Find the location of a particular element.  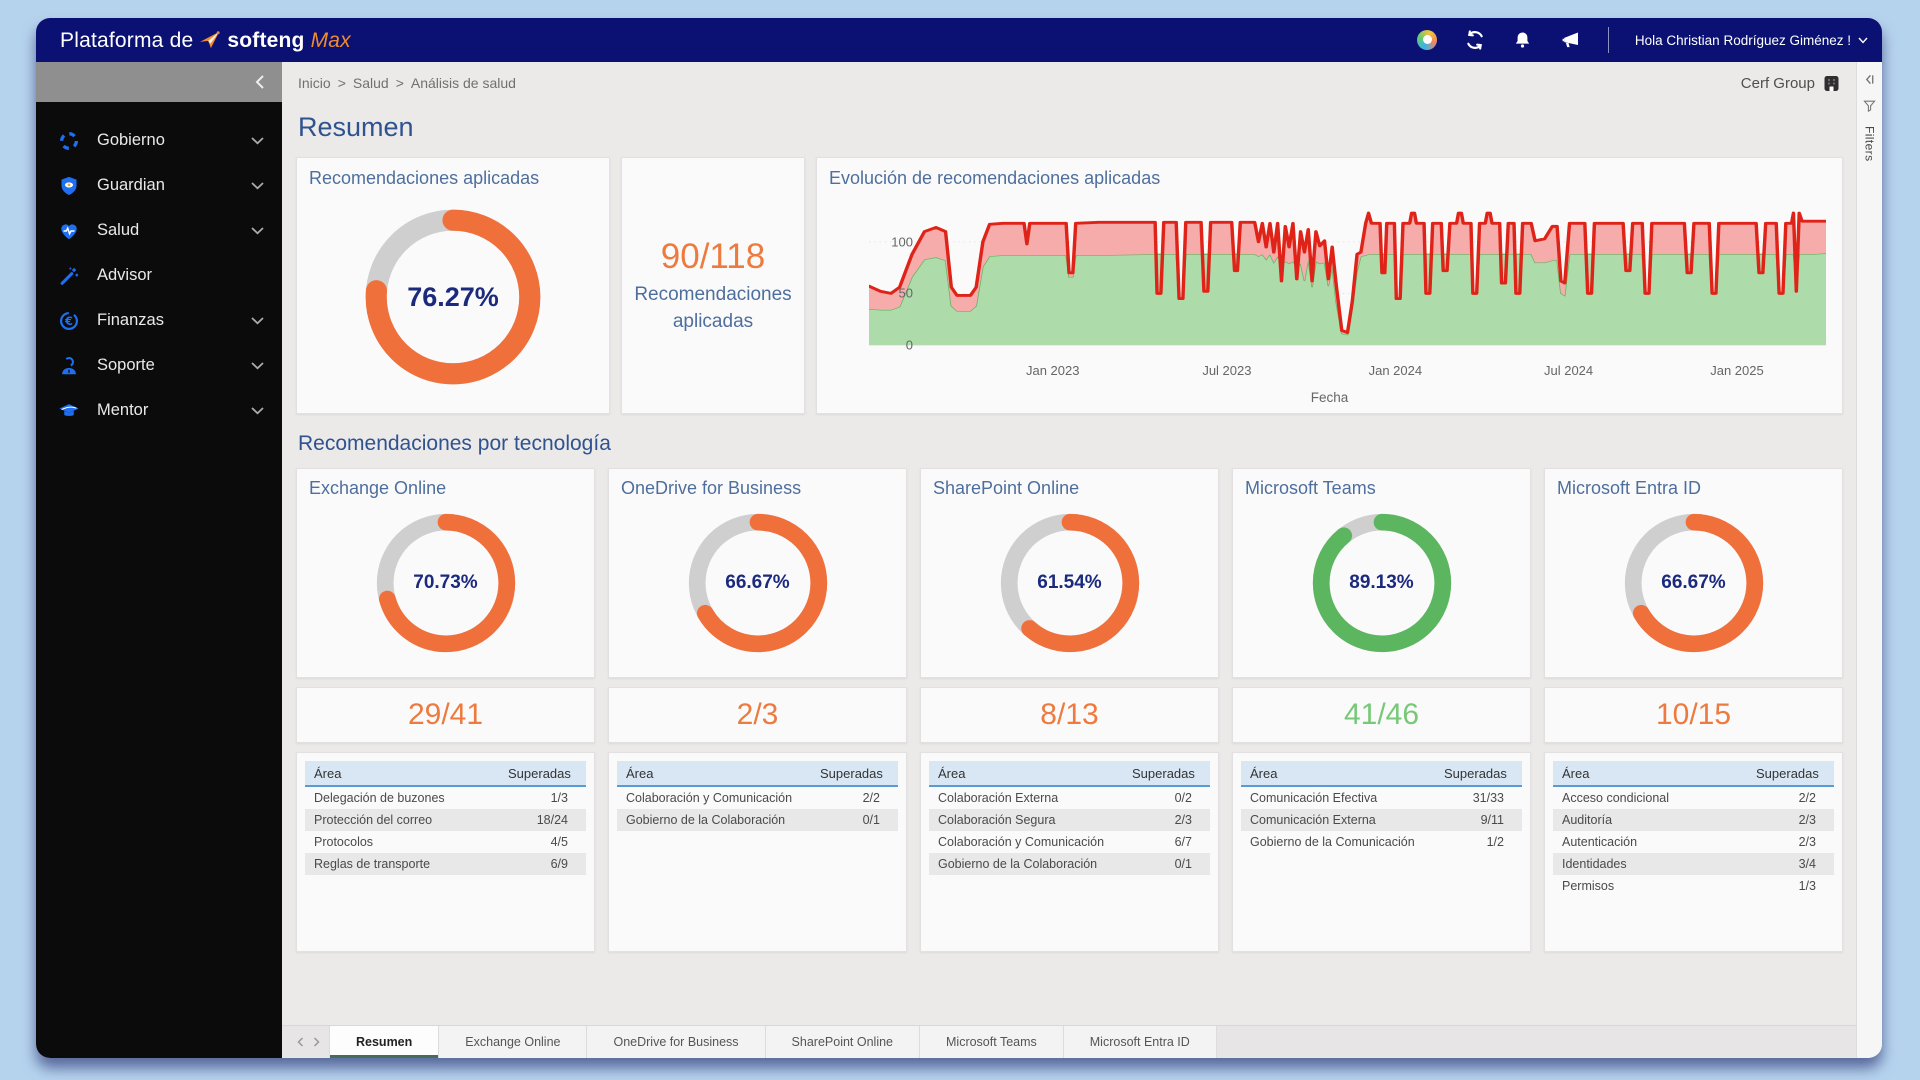

breadcrumb-salud: Salud is located at coordinates (370, 83).